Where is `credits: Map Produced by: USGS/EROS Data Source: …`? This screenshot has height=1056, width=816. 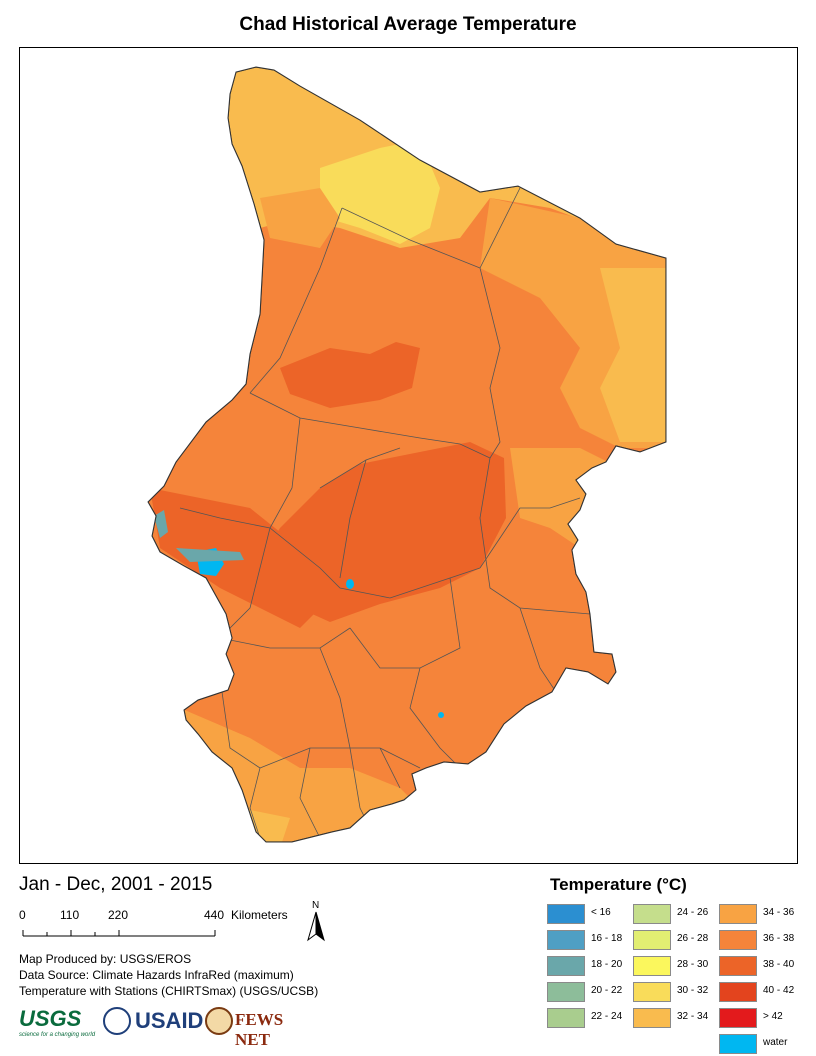
credits: Map Produced by: USGS/EROS Data Source: … is located at coordinates (168, 975).